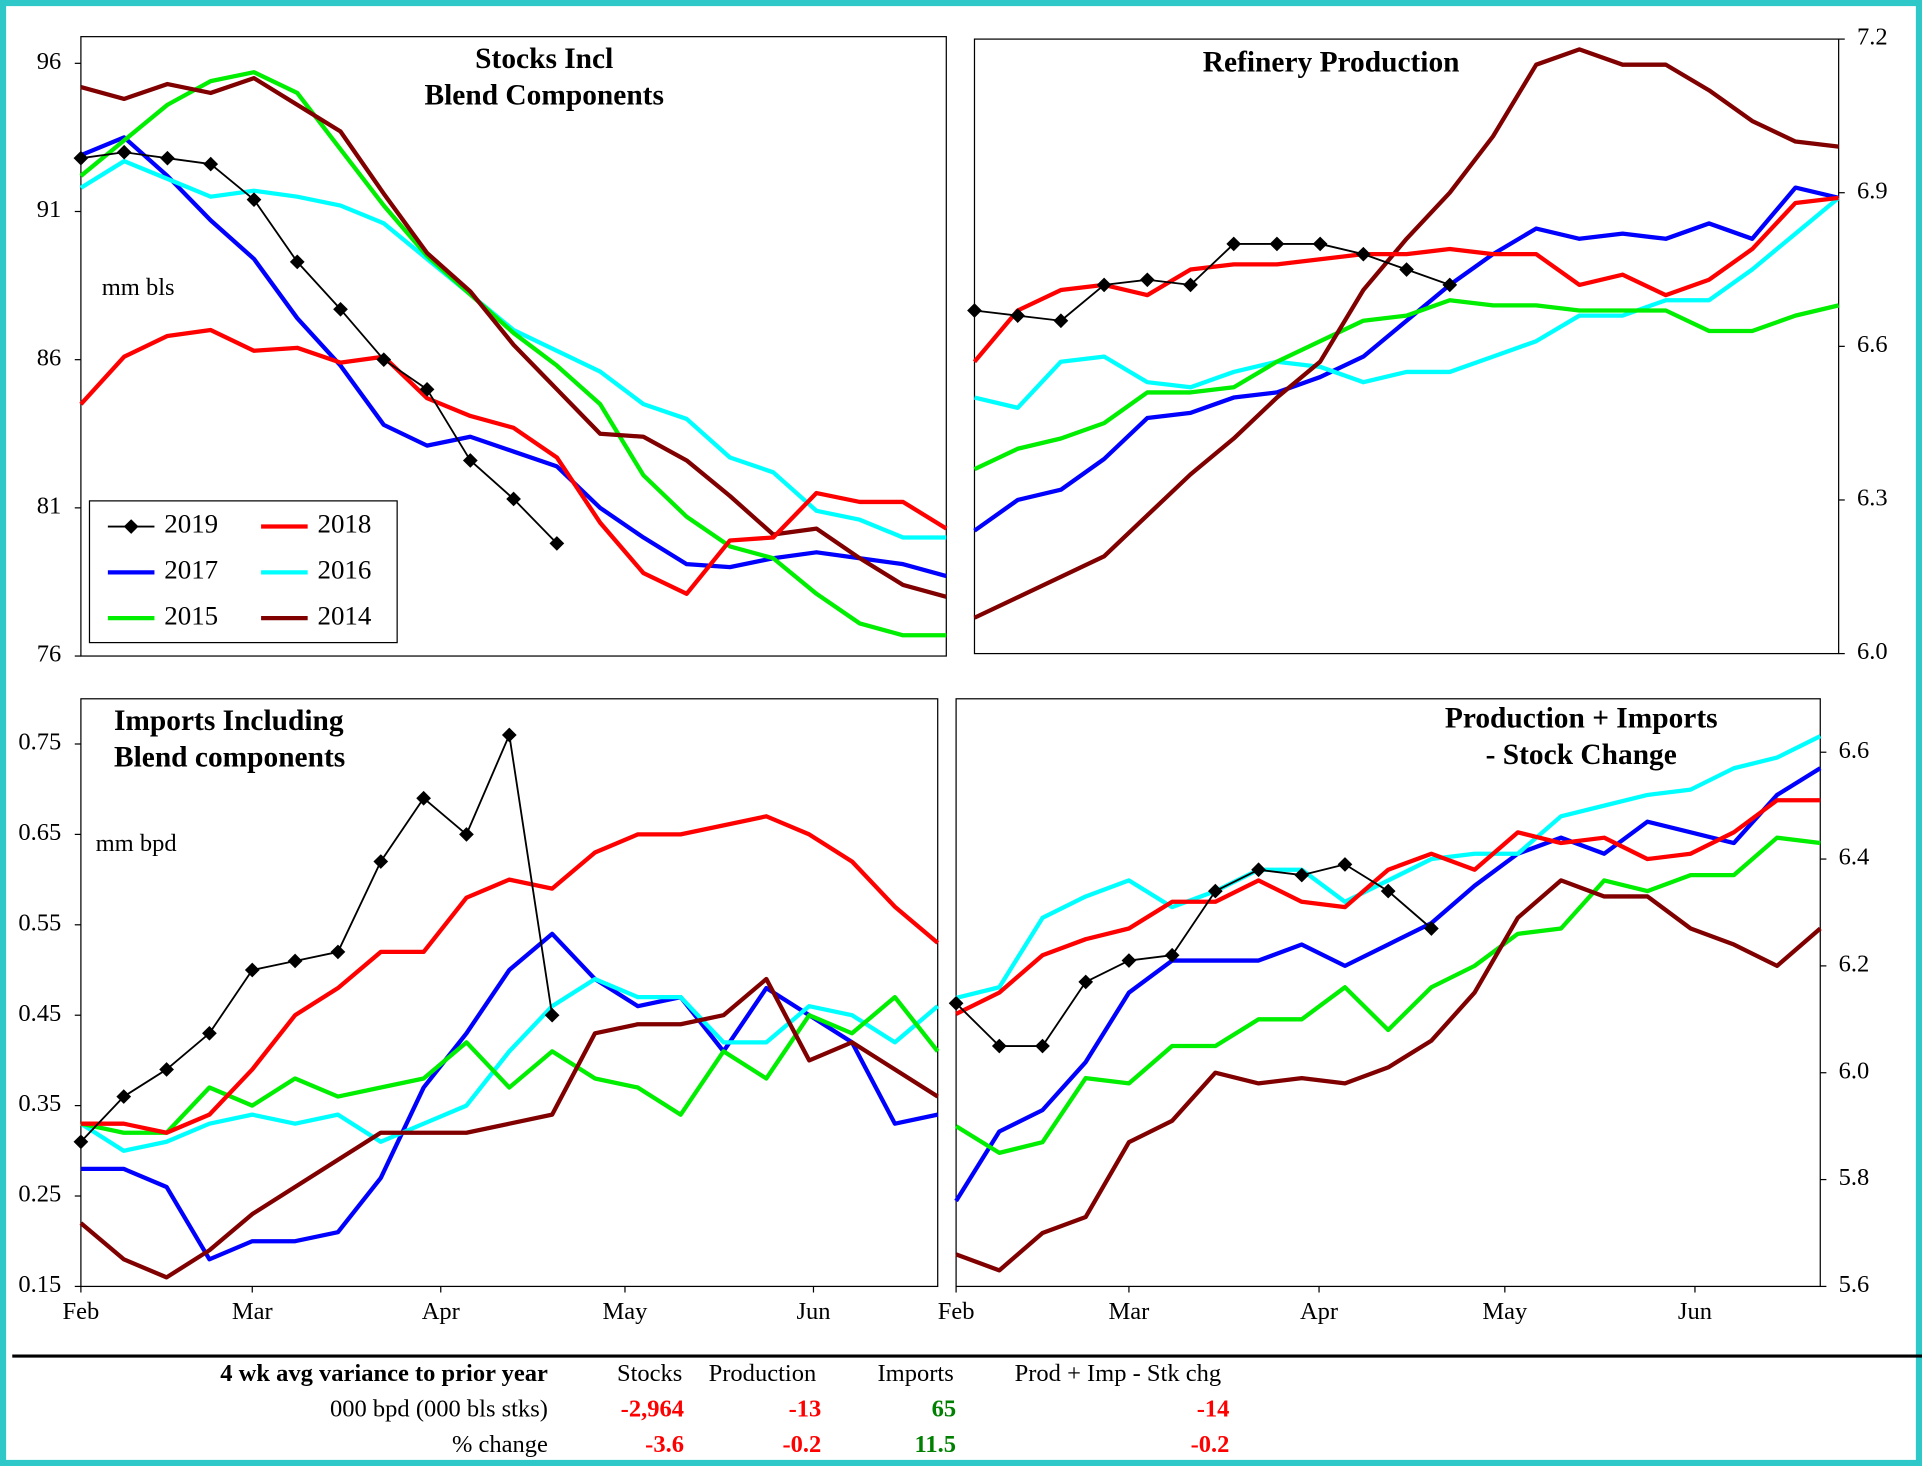 The image size is (1922, 1466). Describe the element at coordinates (813, 1311) in the screenshot. I see `x-tick-label: Jun` at that location.